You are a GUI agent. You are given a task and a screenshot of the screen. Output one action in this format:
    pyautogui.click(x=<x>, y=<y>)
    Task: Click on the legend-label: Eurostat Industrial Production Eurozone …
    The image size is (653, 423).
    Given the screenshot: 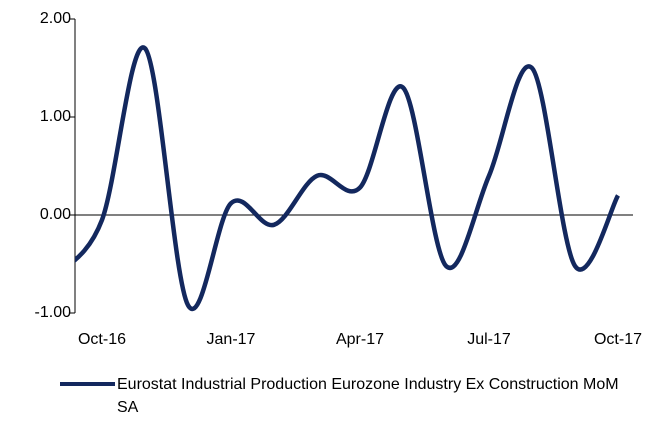 What is the action you would take?
    pyautogui.click(x=368, y=396)
    